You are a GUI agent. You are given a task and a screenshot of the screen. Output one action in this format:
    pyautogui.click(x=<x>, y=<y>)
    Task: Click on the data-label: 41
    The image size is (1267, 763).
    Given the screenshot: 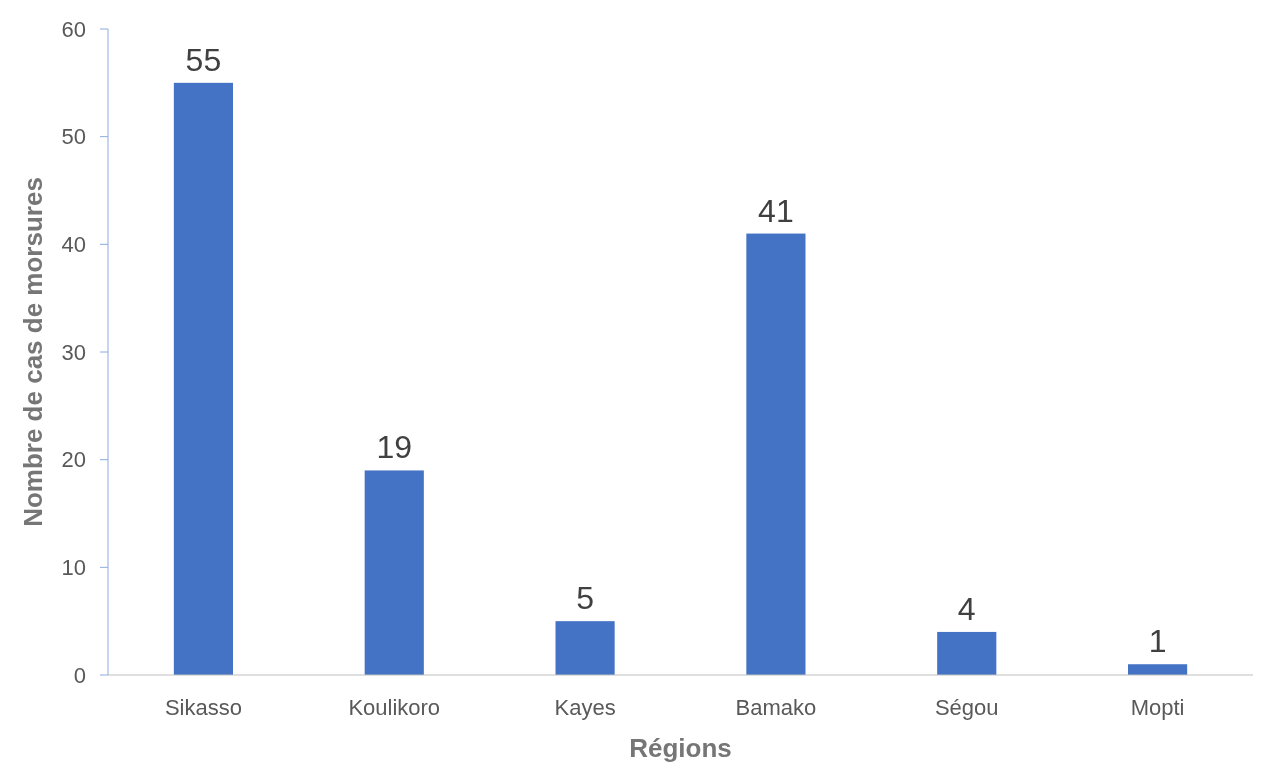 What is the action you would take?
    pyautogui.click(x=776, y=210)
    